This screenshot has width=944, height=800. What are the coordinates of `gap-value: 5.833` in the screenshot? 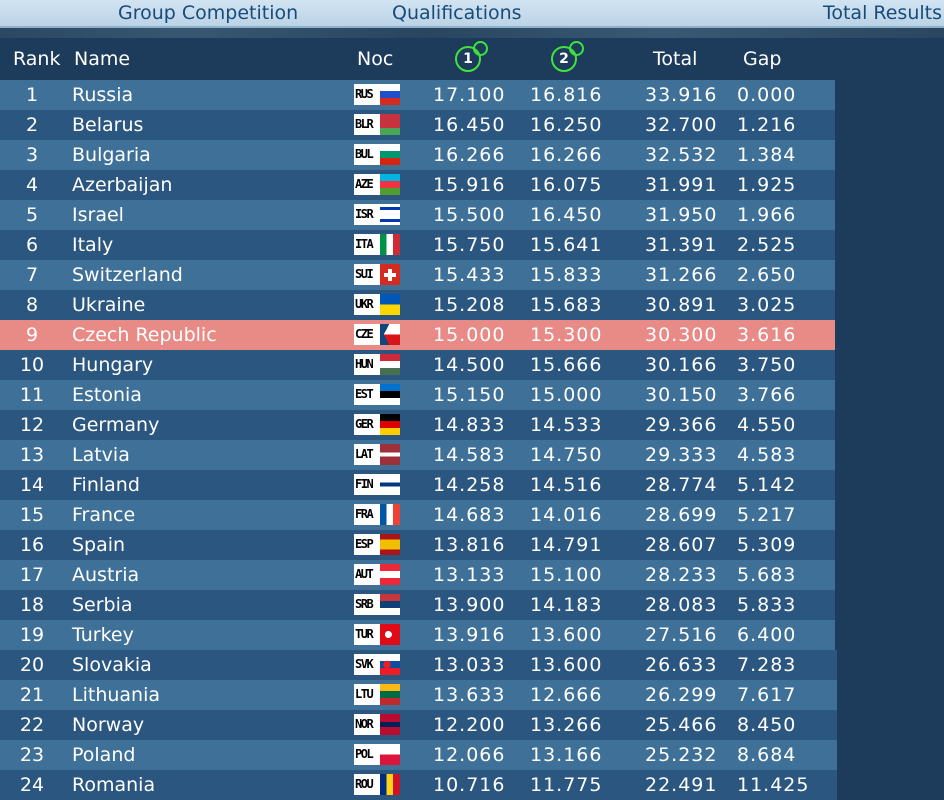 It's located at (767, 605).